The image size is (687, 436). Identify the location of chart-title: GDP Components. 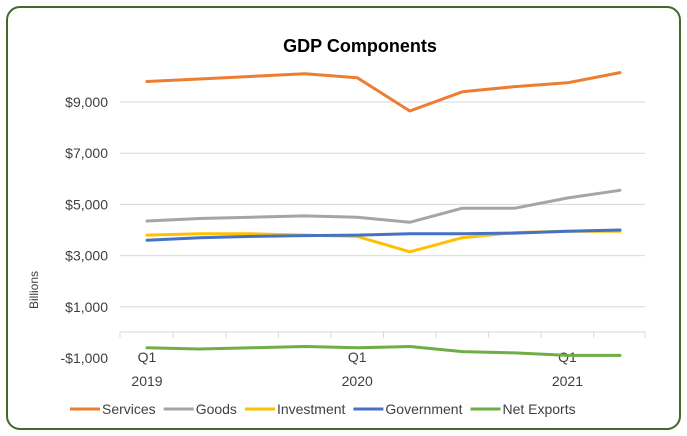
(360, 46).